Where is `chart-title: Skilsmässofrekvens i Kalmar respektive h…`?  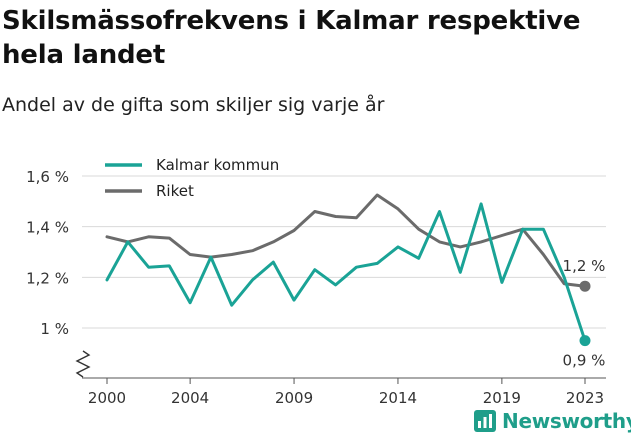
chart-title: Skilsmässofrekvens i Kalmar respektive h… is located at coordinates (291, 38).